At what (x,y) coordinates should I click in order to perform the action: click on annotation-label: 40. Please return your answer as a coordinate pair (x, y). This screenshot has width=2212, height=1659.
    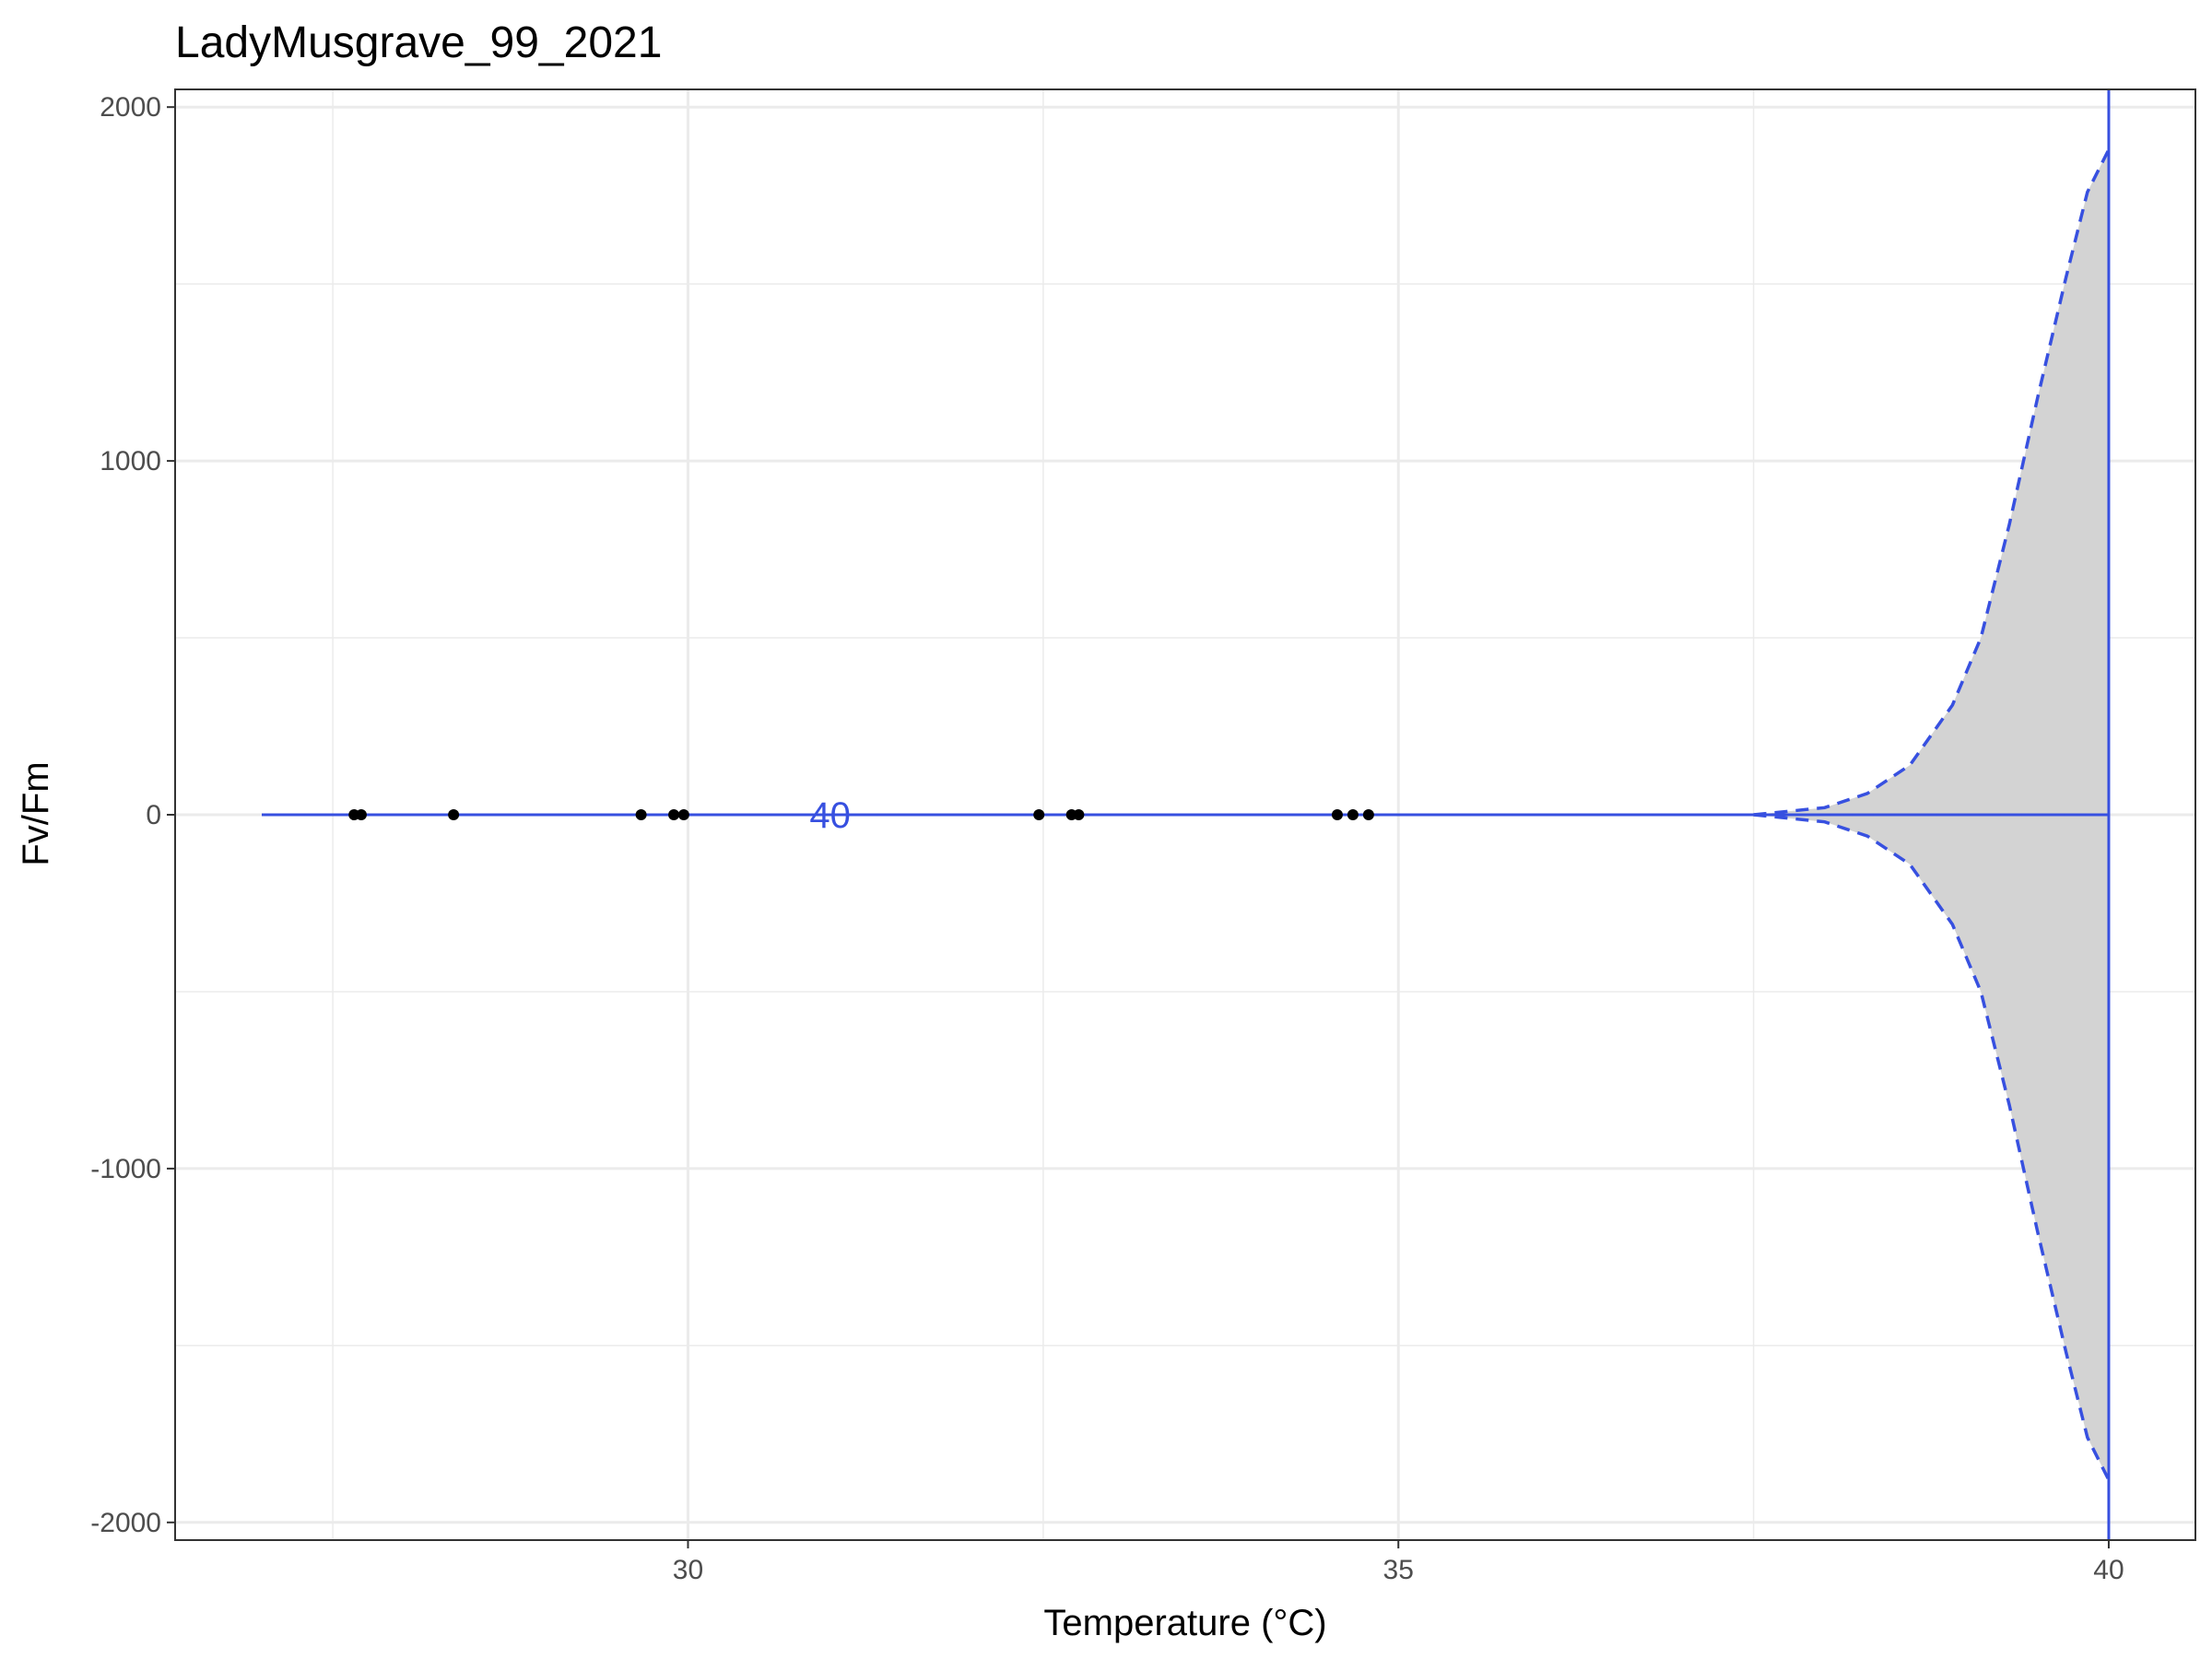
    Looking at the image, I should click on (830, 815).